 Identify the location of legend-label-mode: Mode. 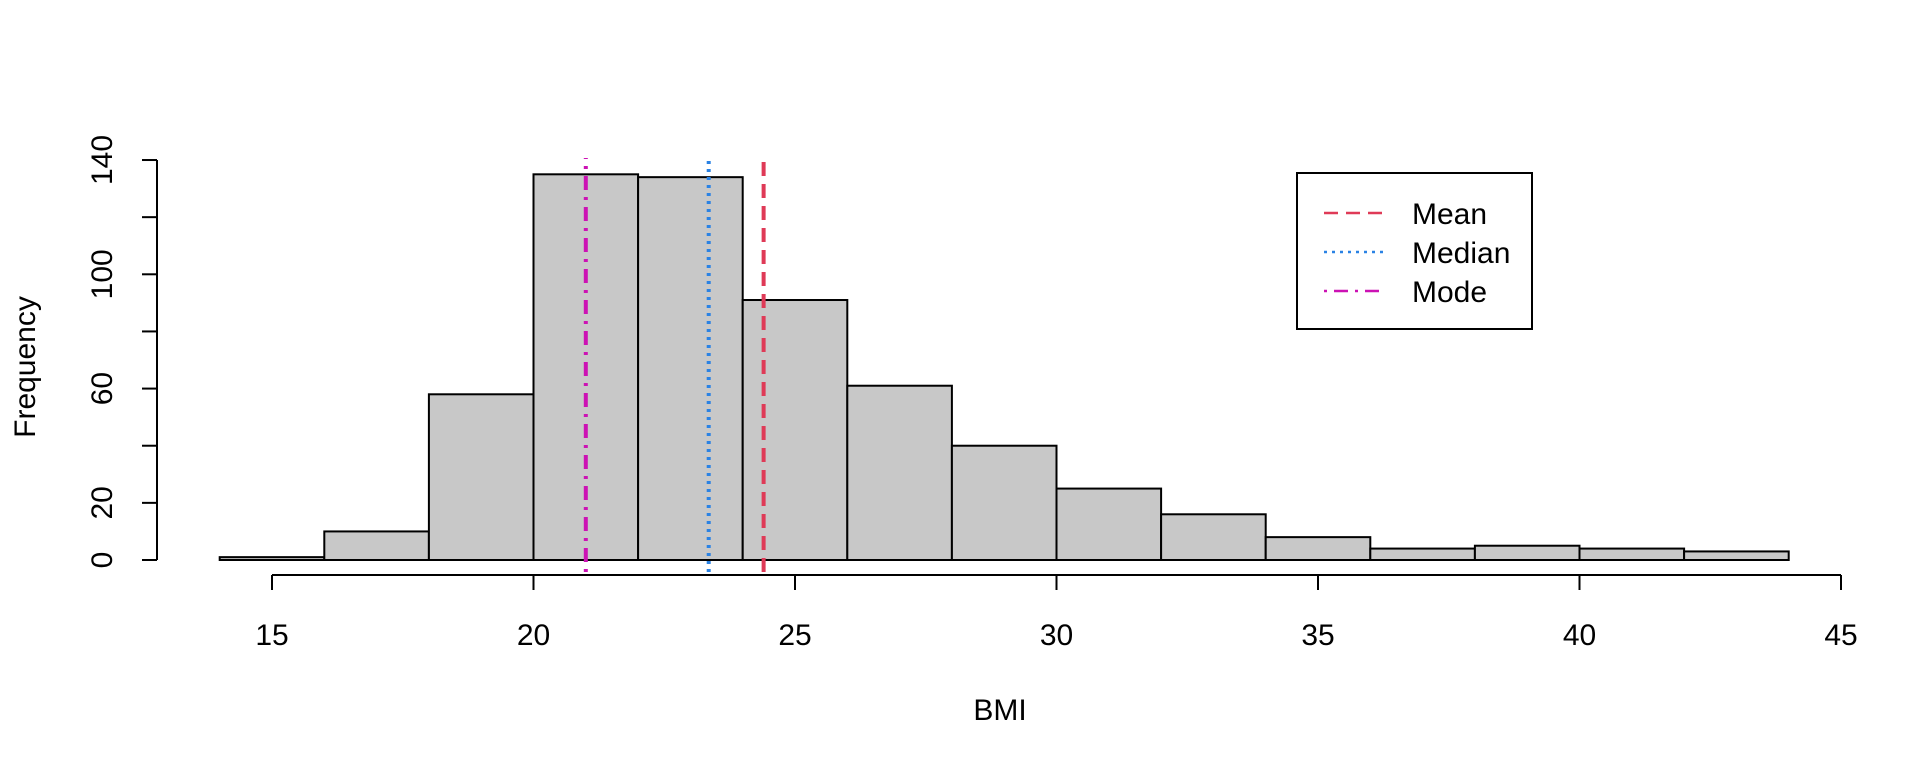
(1449, 292).